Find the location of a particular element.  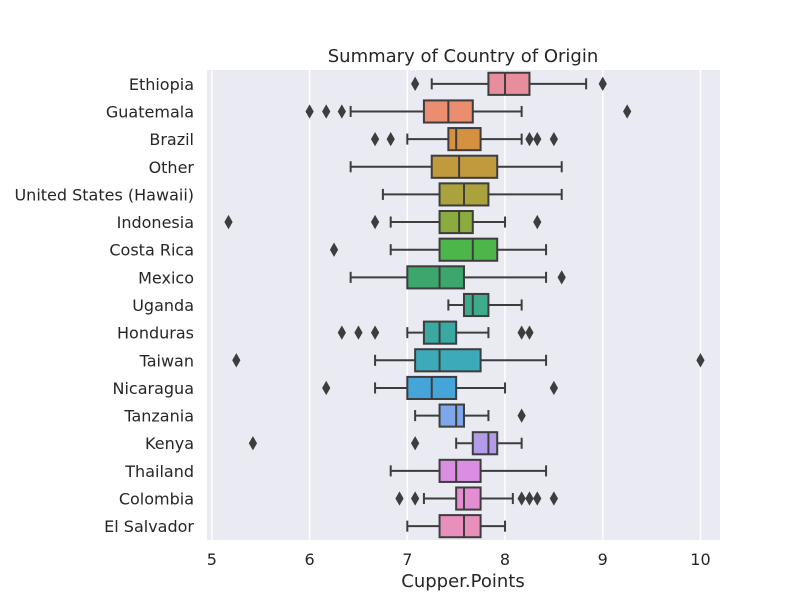

x-tick-label: 8 is located at coordinates (505, 559).